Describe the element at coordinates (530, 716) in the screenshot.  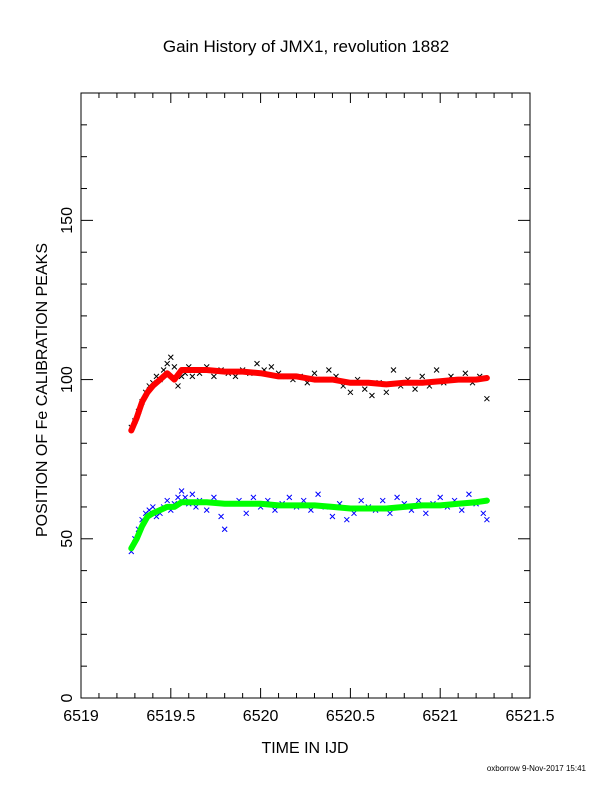
I see `x-tick-label: 6521.5` at that location.